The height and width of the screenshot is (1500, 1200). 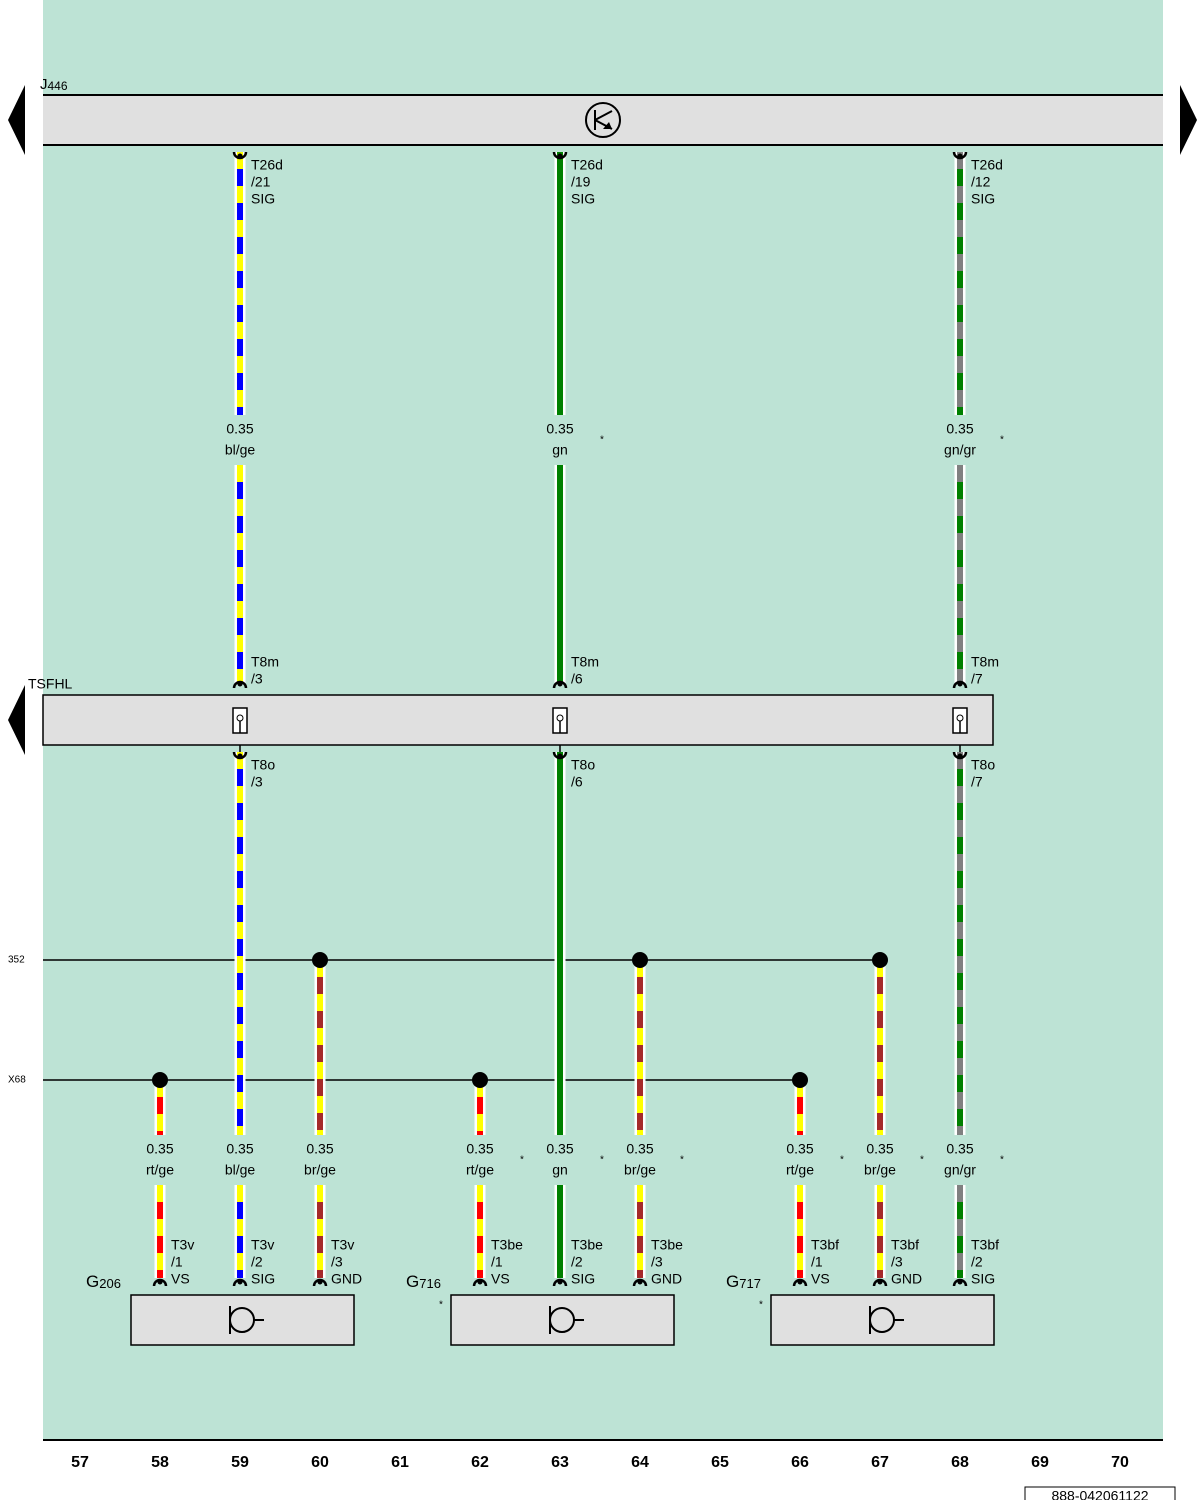 What do you see at coordinates (960, 1462) in the screenshot?
I see `column-number: 68` at bounding box center [960, 1462].